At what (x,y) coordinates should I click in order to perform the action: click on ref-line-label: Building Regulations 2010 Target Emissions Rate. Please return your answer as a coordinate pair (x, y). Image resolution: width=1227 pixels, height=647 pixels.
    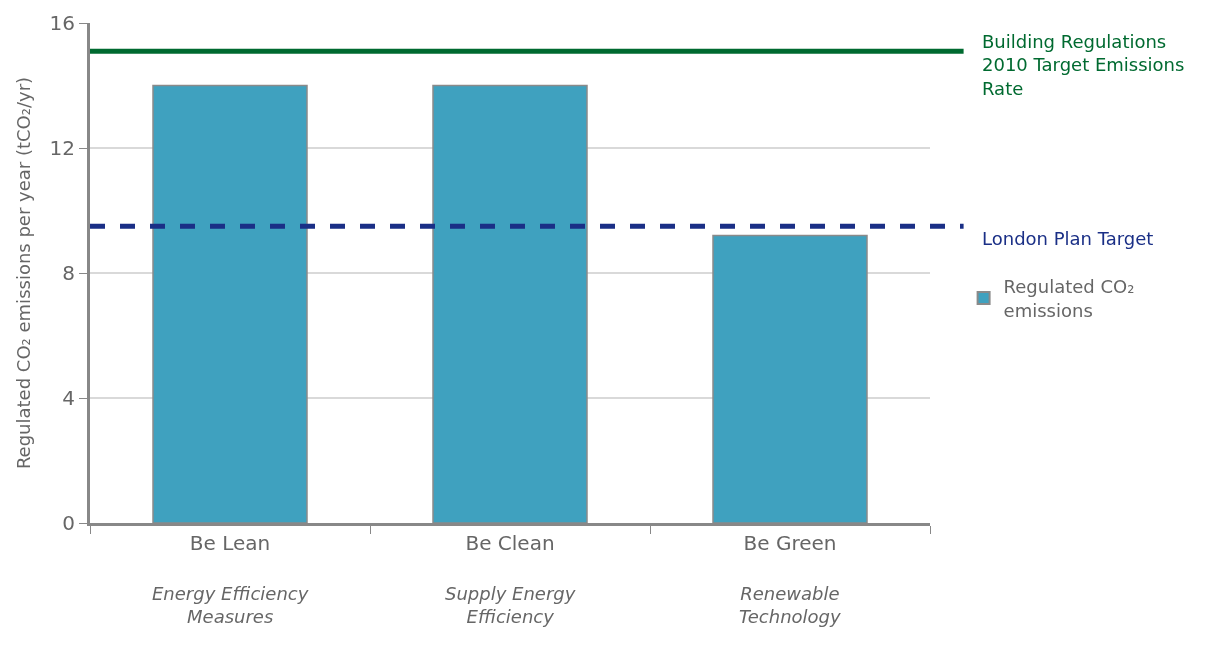
    Looking at the image, I should click on (1083, 65).